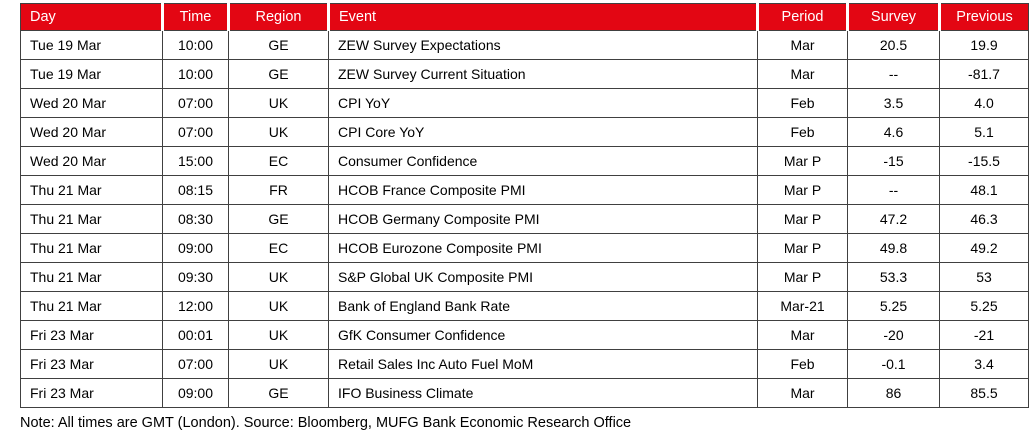 Image resolution: width=1034 pixels, height=431 pixels. Describe the element at coordinates (893, 45) in the screenshot. I see `cell-survey: 20.5` at that location.